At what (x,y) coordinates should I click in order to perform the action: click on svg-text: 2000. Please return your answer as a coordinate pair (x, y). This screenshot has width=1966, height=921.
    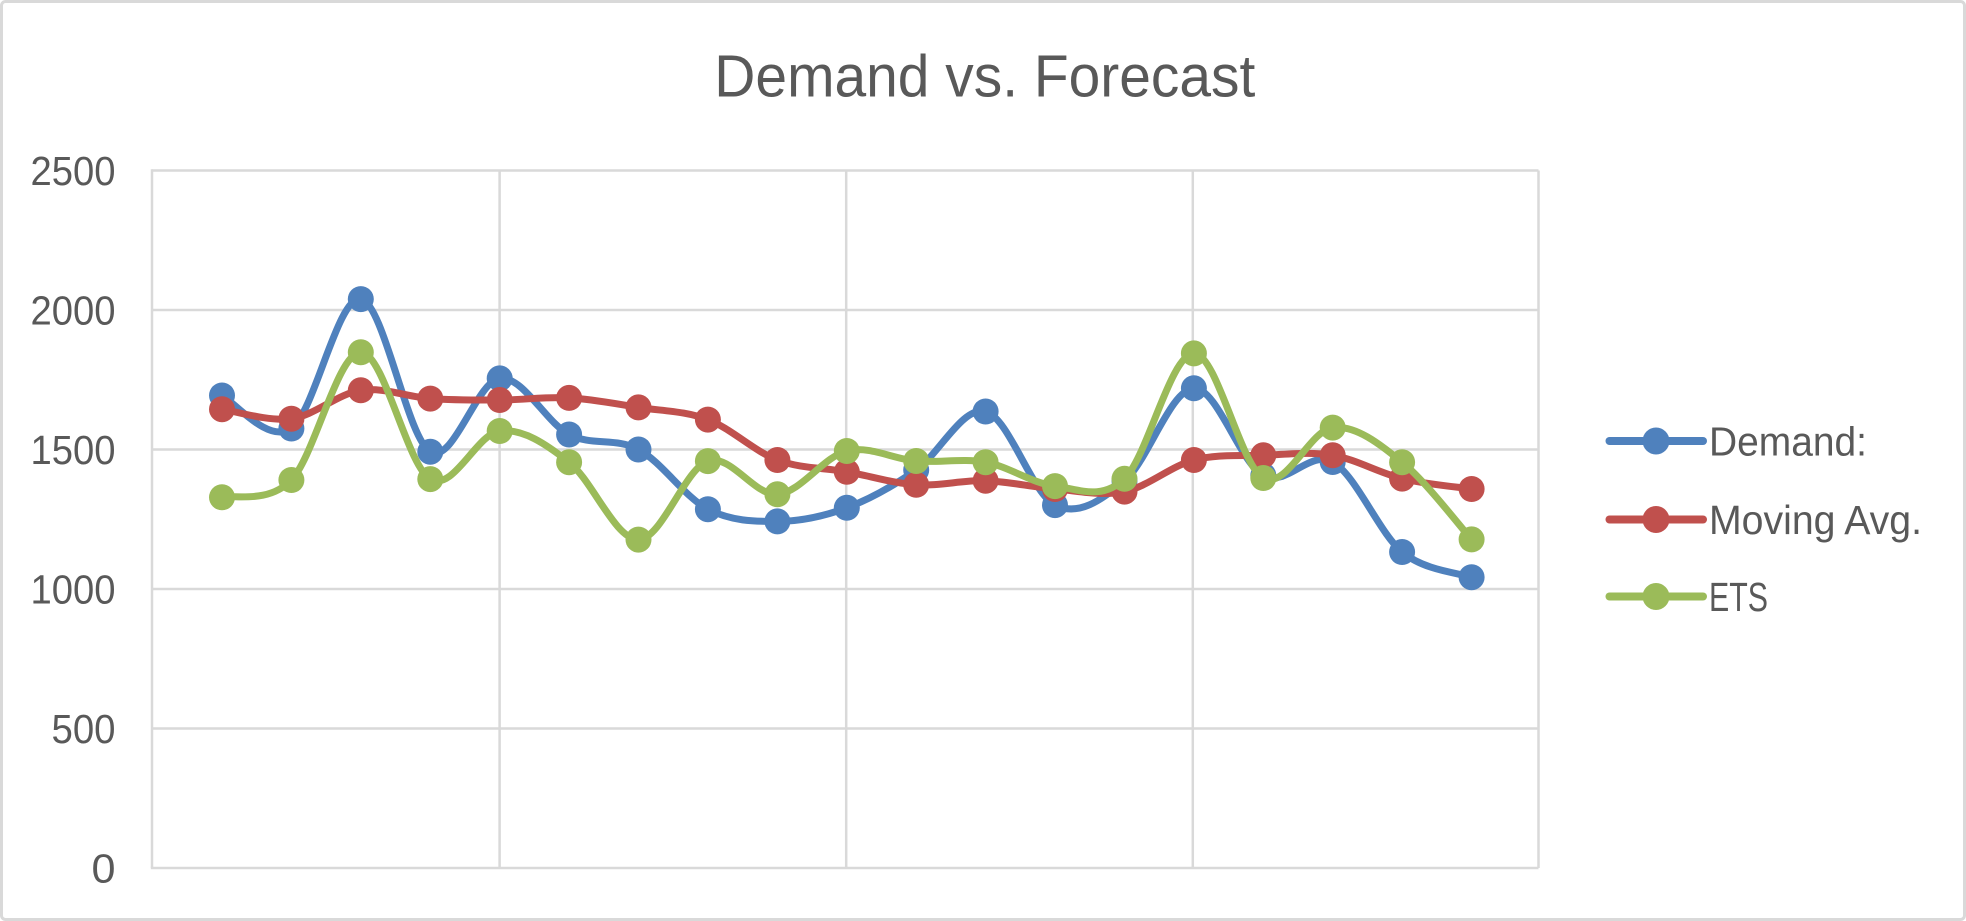
    Looking at the image, I should click on (73, 311).